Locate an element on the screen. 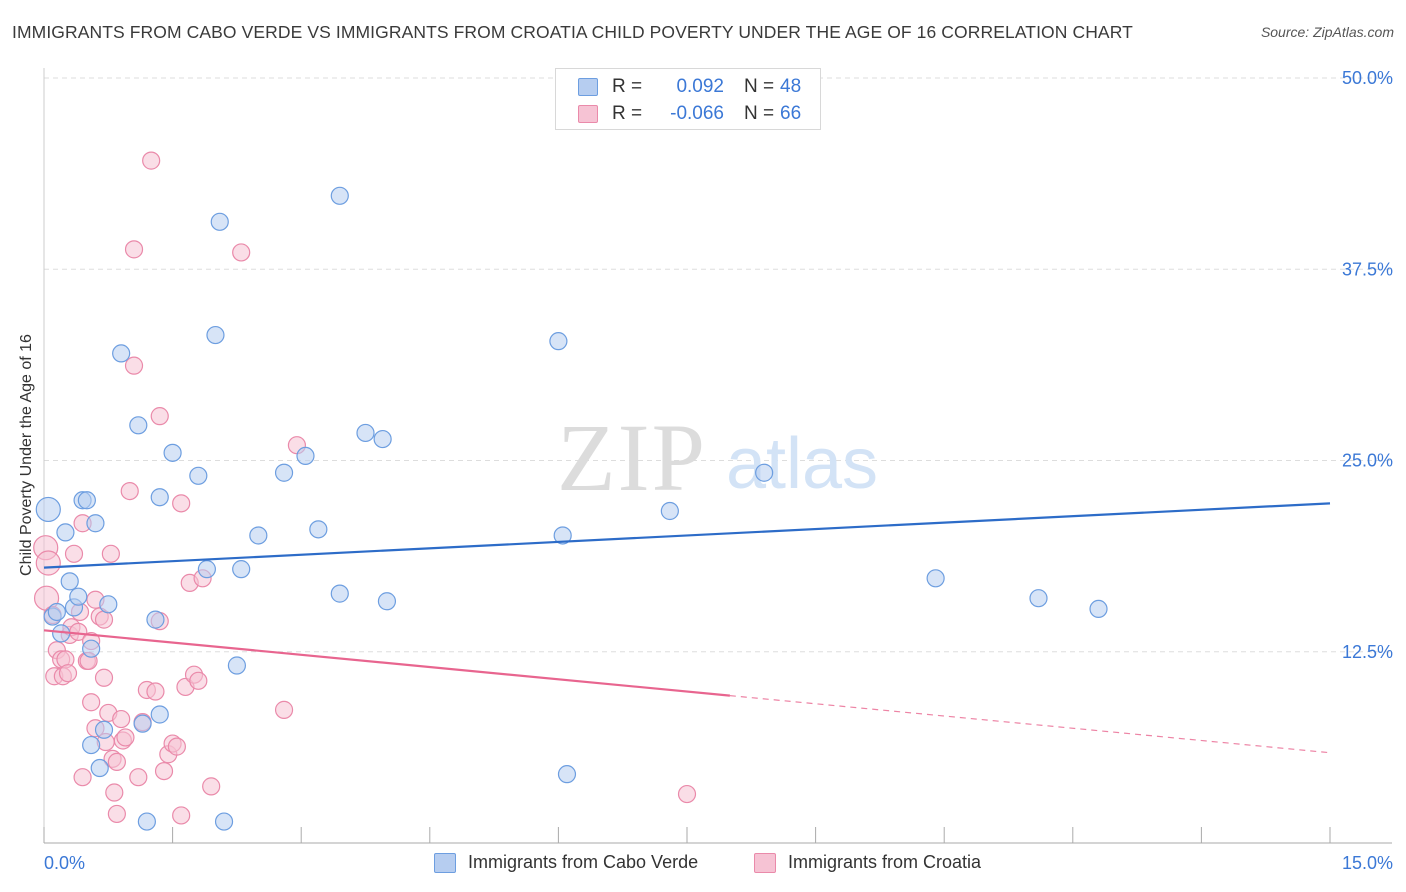 This screenshot has width=1406, height=892. n-value: 48 is located at coordinates (791, 86).